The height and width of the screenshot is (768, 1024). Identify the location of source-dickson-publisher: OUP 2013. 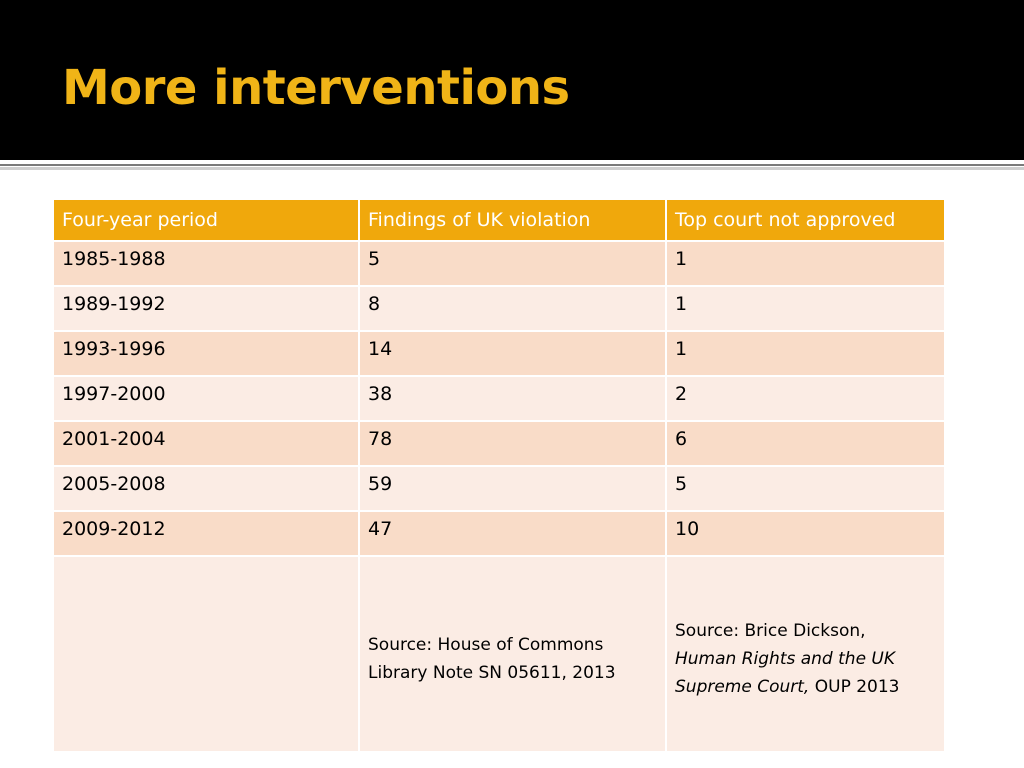
(857, 687).